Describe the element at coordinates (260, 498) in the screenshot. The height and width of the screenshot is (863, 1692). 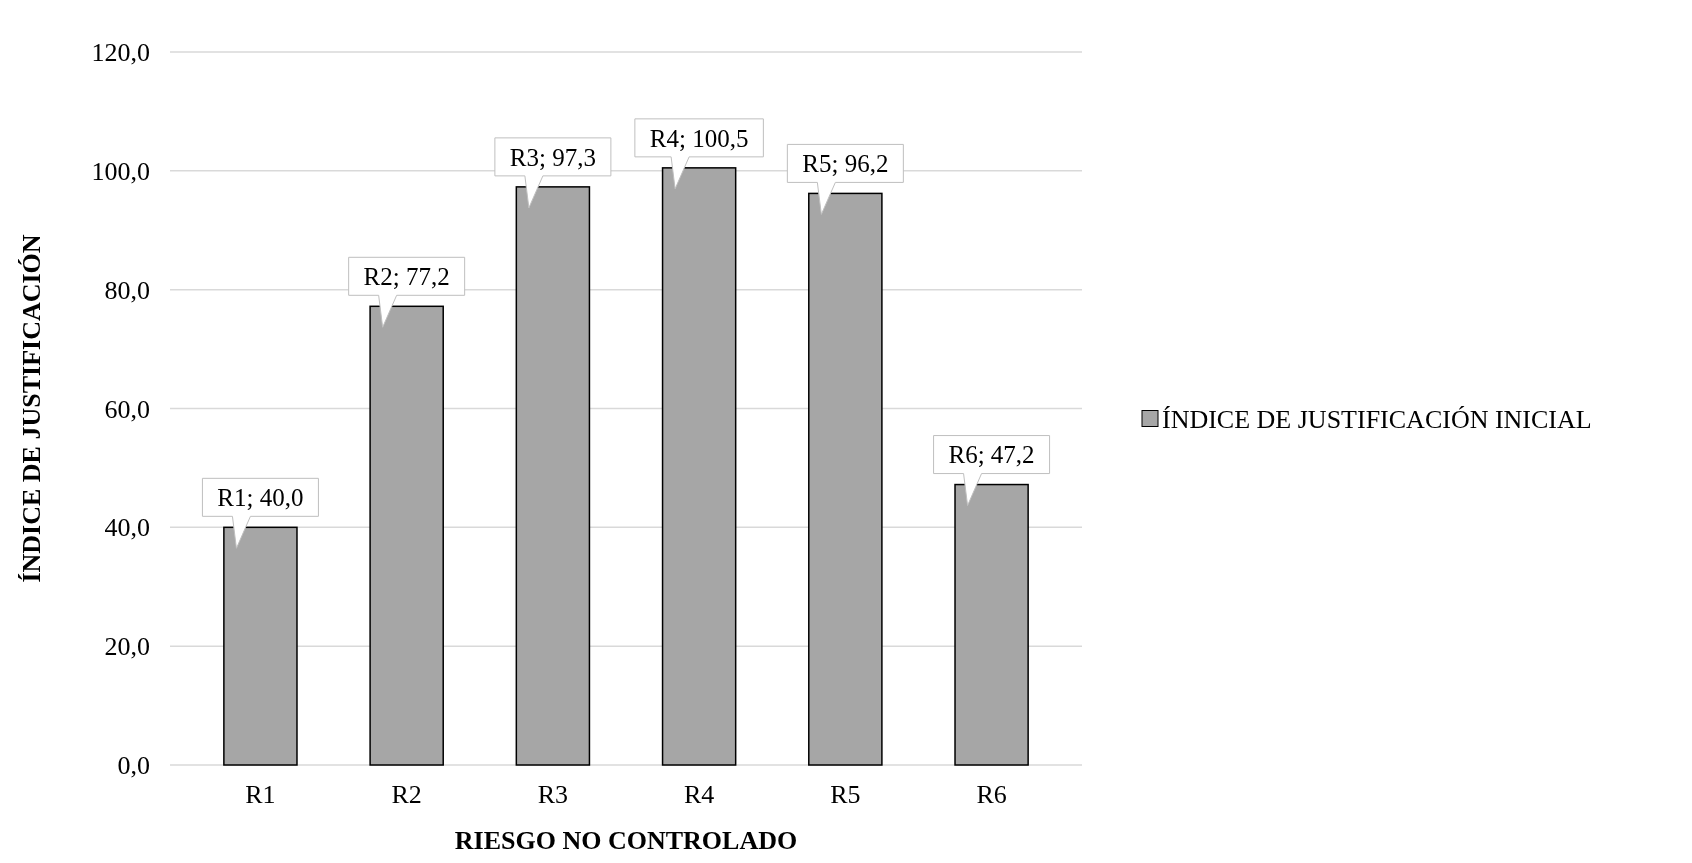
I see `data-label: R1; 40,0` at that location.